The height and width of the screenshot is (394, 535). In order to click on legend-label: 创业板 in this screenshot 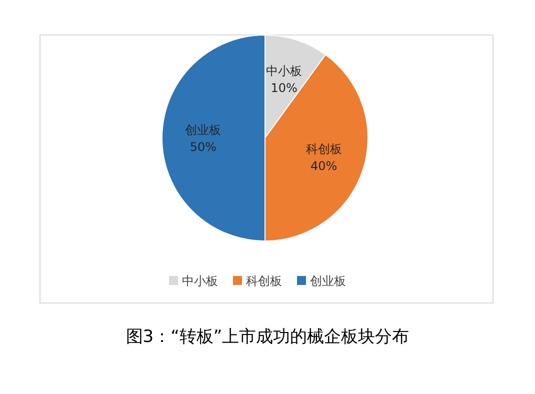, I will do `click(328, 281)`.